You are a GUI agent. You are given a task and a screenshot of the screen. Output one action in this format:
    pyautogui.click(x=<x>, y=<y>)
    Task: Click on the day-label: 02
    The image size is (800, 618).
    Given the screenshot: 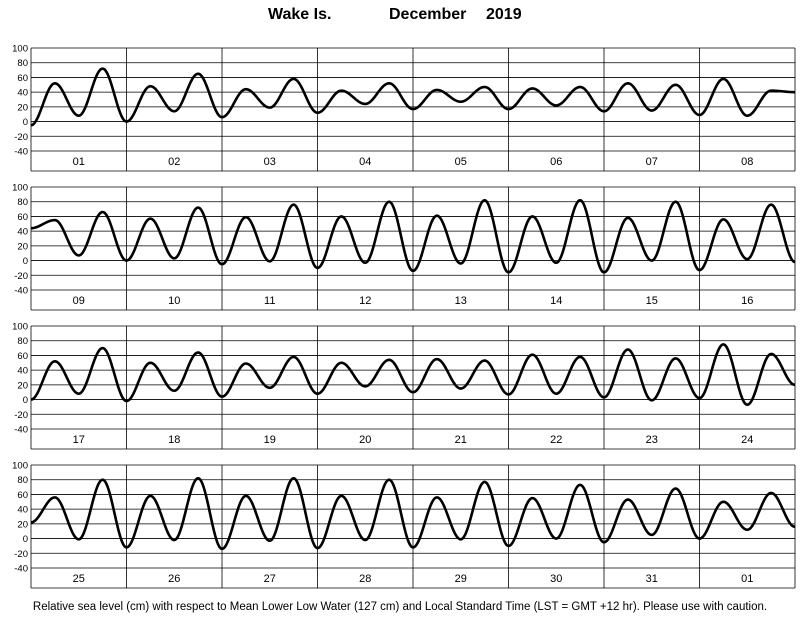 What is the action you would take?
    pyautogui.click(x=174, y=162)
    